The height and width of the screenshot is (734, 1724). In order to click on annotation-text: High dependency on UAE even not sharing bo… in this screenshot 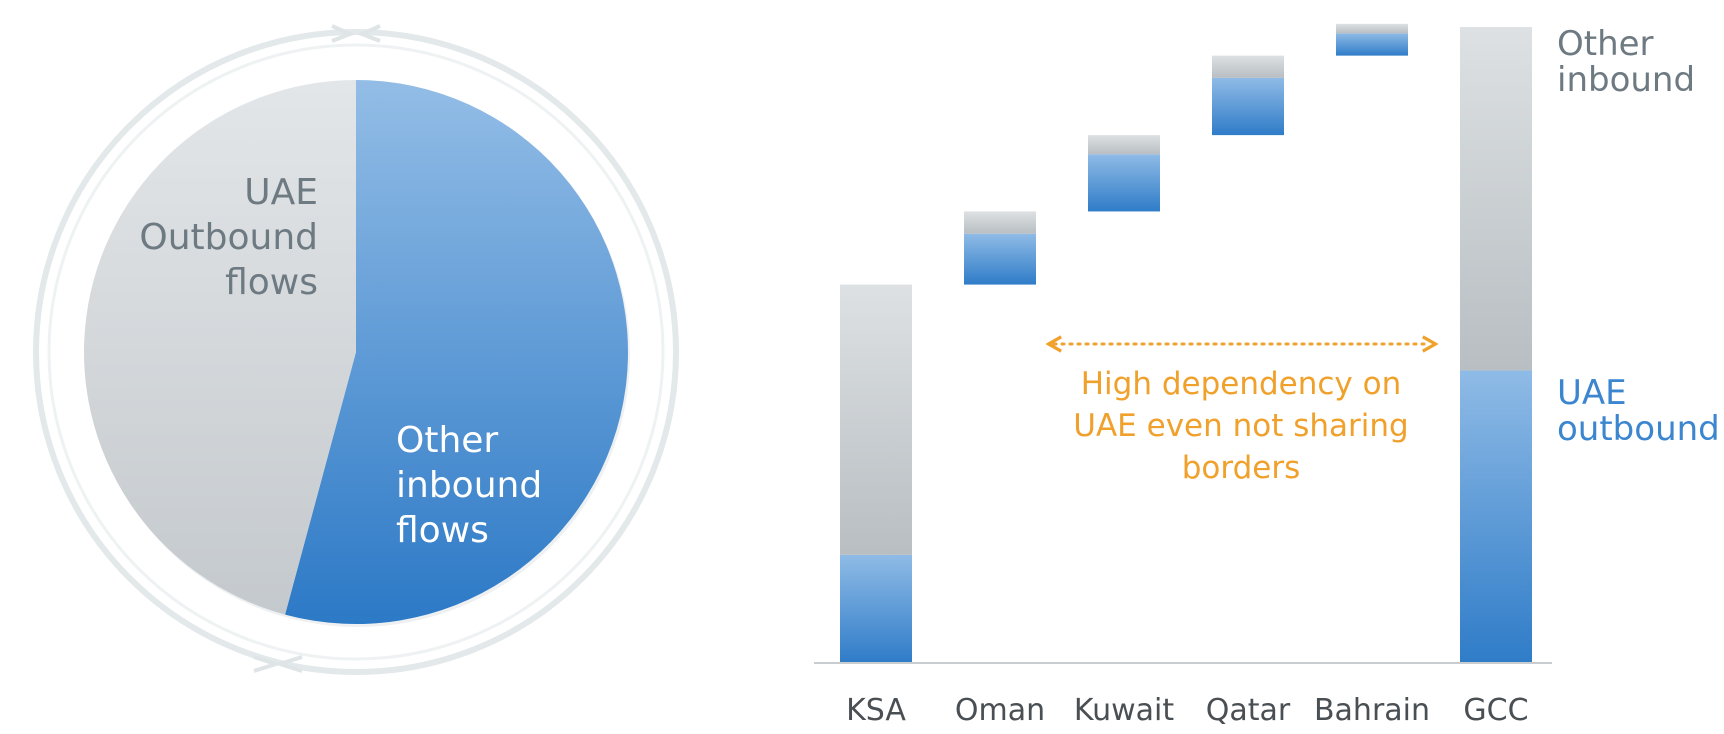, I will do `click(1240, 426)`.